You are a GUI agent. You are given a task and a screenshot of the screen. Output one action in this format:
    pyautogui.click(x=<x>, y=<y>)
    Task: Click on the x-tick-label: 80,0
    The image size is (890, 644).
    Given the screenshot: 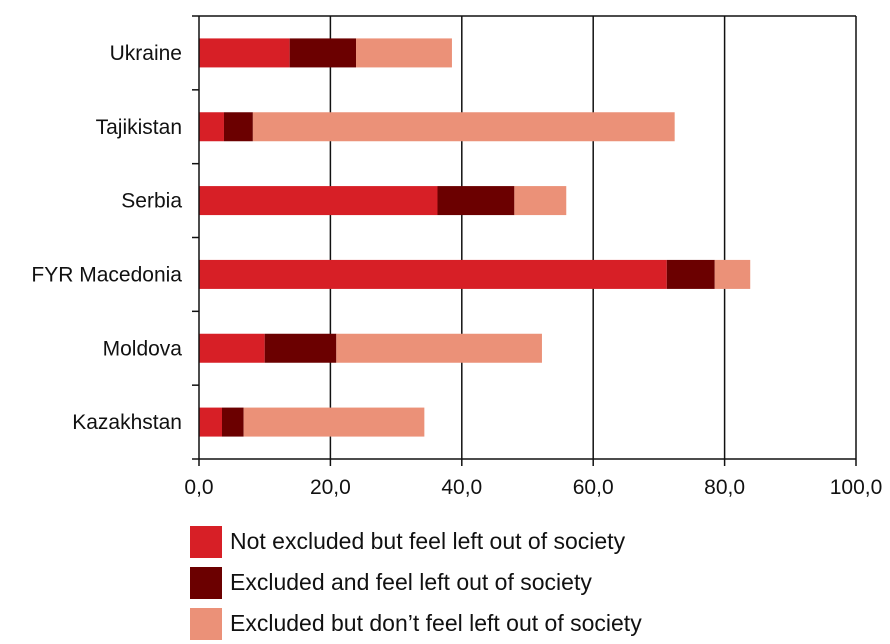 What is the action you would take?
    pyautogui.click(x=724, y=487)
    